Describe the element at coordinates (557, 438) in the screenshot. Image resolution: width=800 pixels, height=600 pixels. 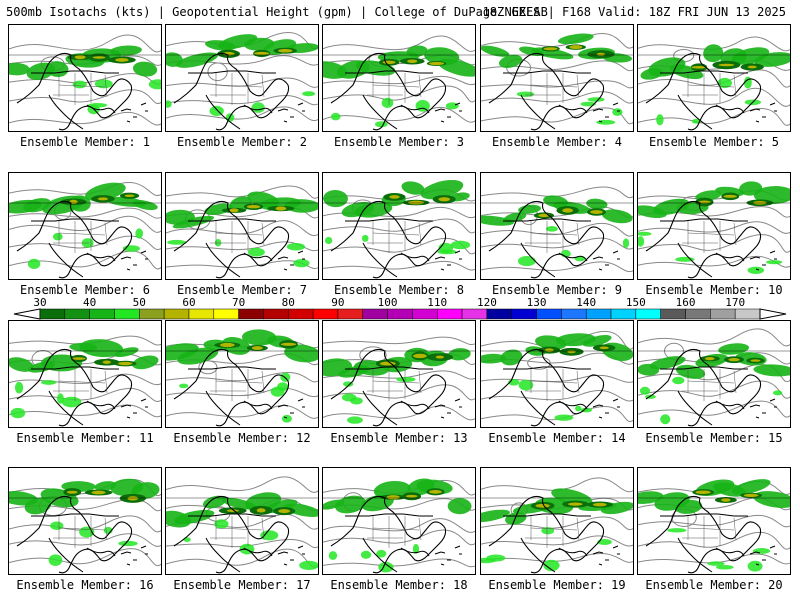
I see `ensemble-member-label: Ensemble Member: 14` at that location.